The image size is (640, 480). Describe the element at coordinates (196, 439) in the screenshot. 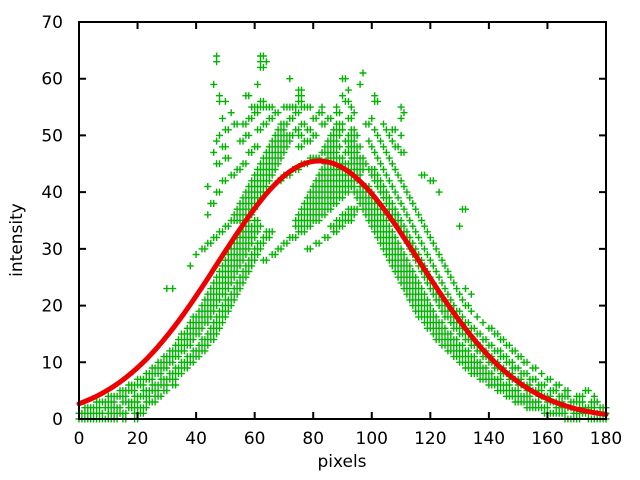

I see `x-tick-label: 40` at that location.